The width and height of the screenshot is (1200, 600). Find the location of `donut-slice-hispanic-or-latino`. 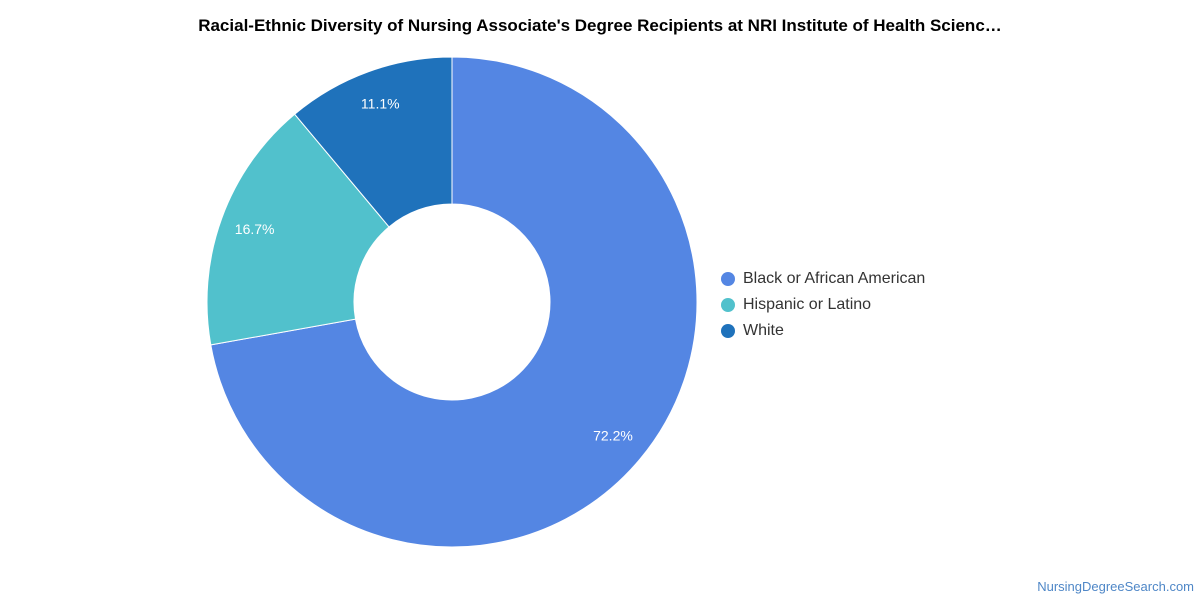

donut-slice-hispanic-or-latino is located at coordinates (298, 229).